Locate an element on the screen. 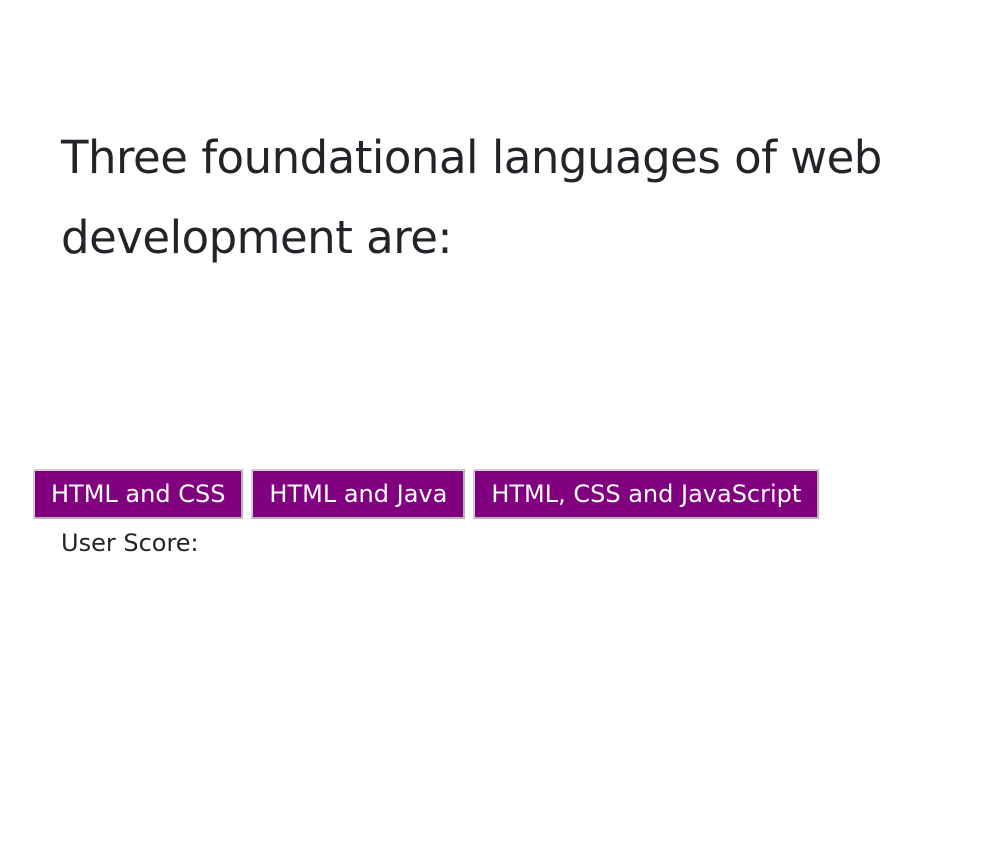  user-score: User Score: is located at coordinates (130, 543).